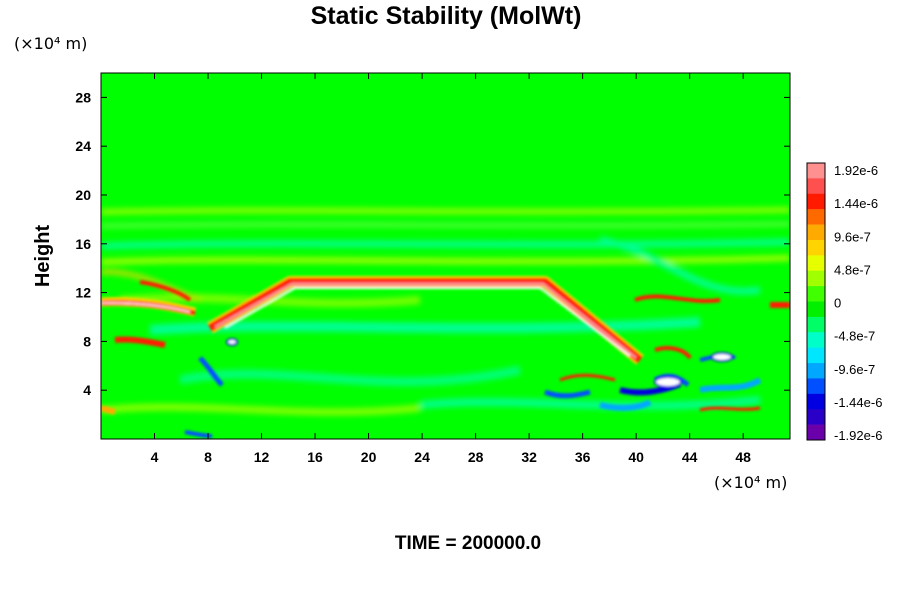  Describe the element at coordinates (852, 269) in the screenshot. I see `colorbar-label: 4.8e-7` at that location.